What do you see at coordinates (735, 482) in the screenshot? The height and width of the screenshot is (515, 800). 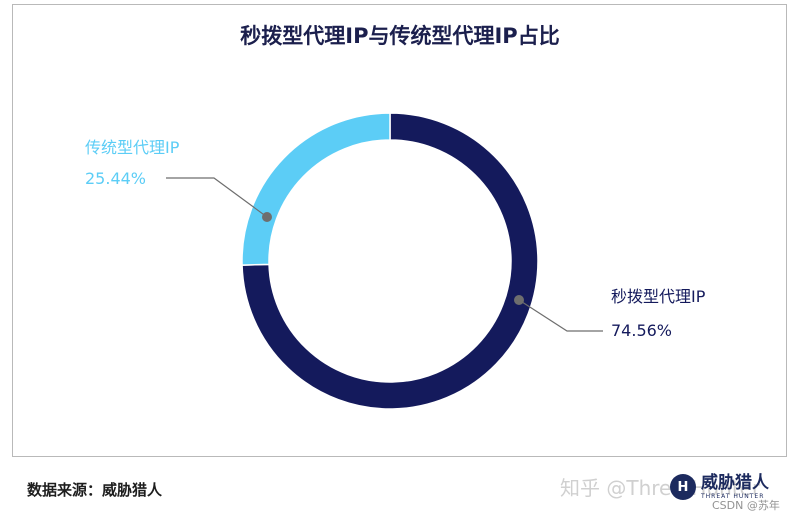 I see `logo-name-cn: 威胁猎人` at bounding box center [735, 482].